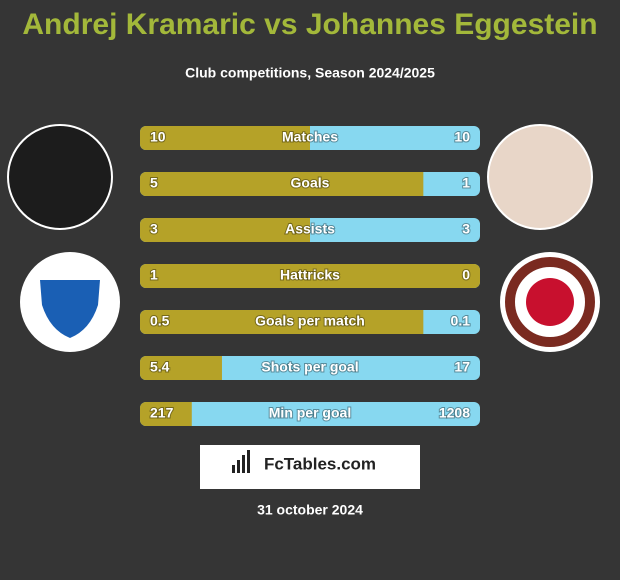 This screenshot has height=580, width=620. I want to click on left-value: 1, so click(154, 275).